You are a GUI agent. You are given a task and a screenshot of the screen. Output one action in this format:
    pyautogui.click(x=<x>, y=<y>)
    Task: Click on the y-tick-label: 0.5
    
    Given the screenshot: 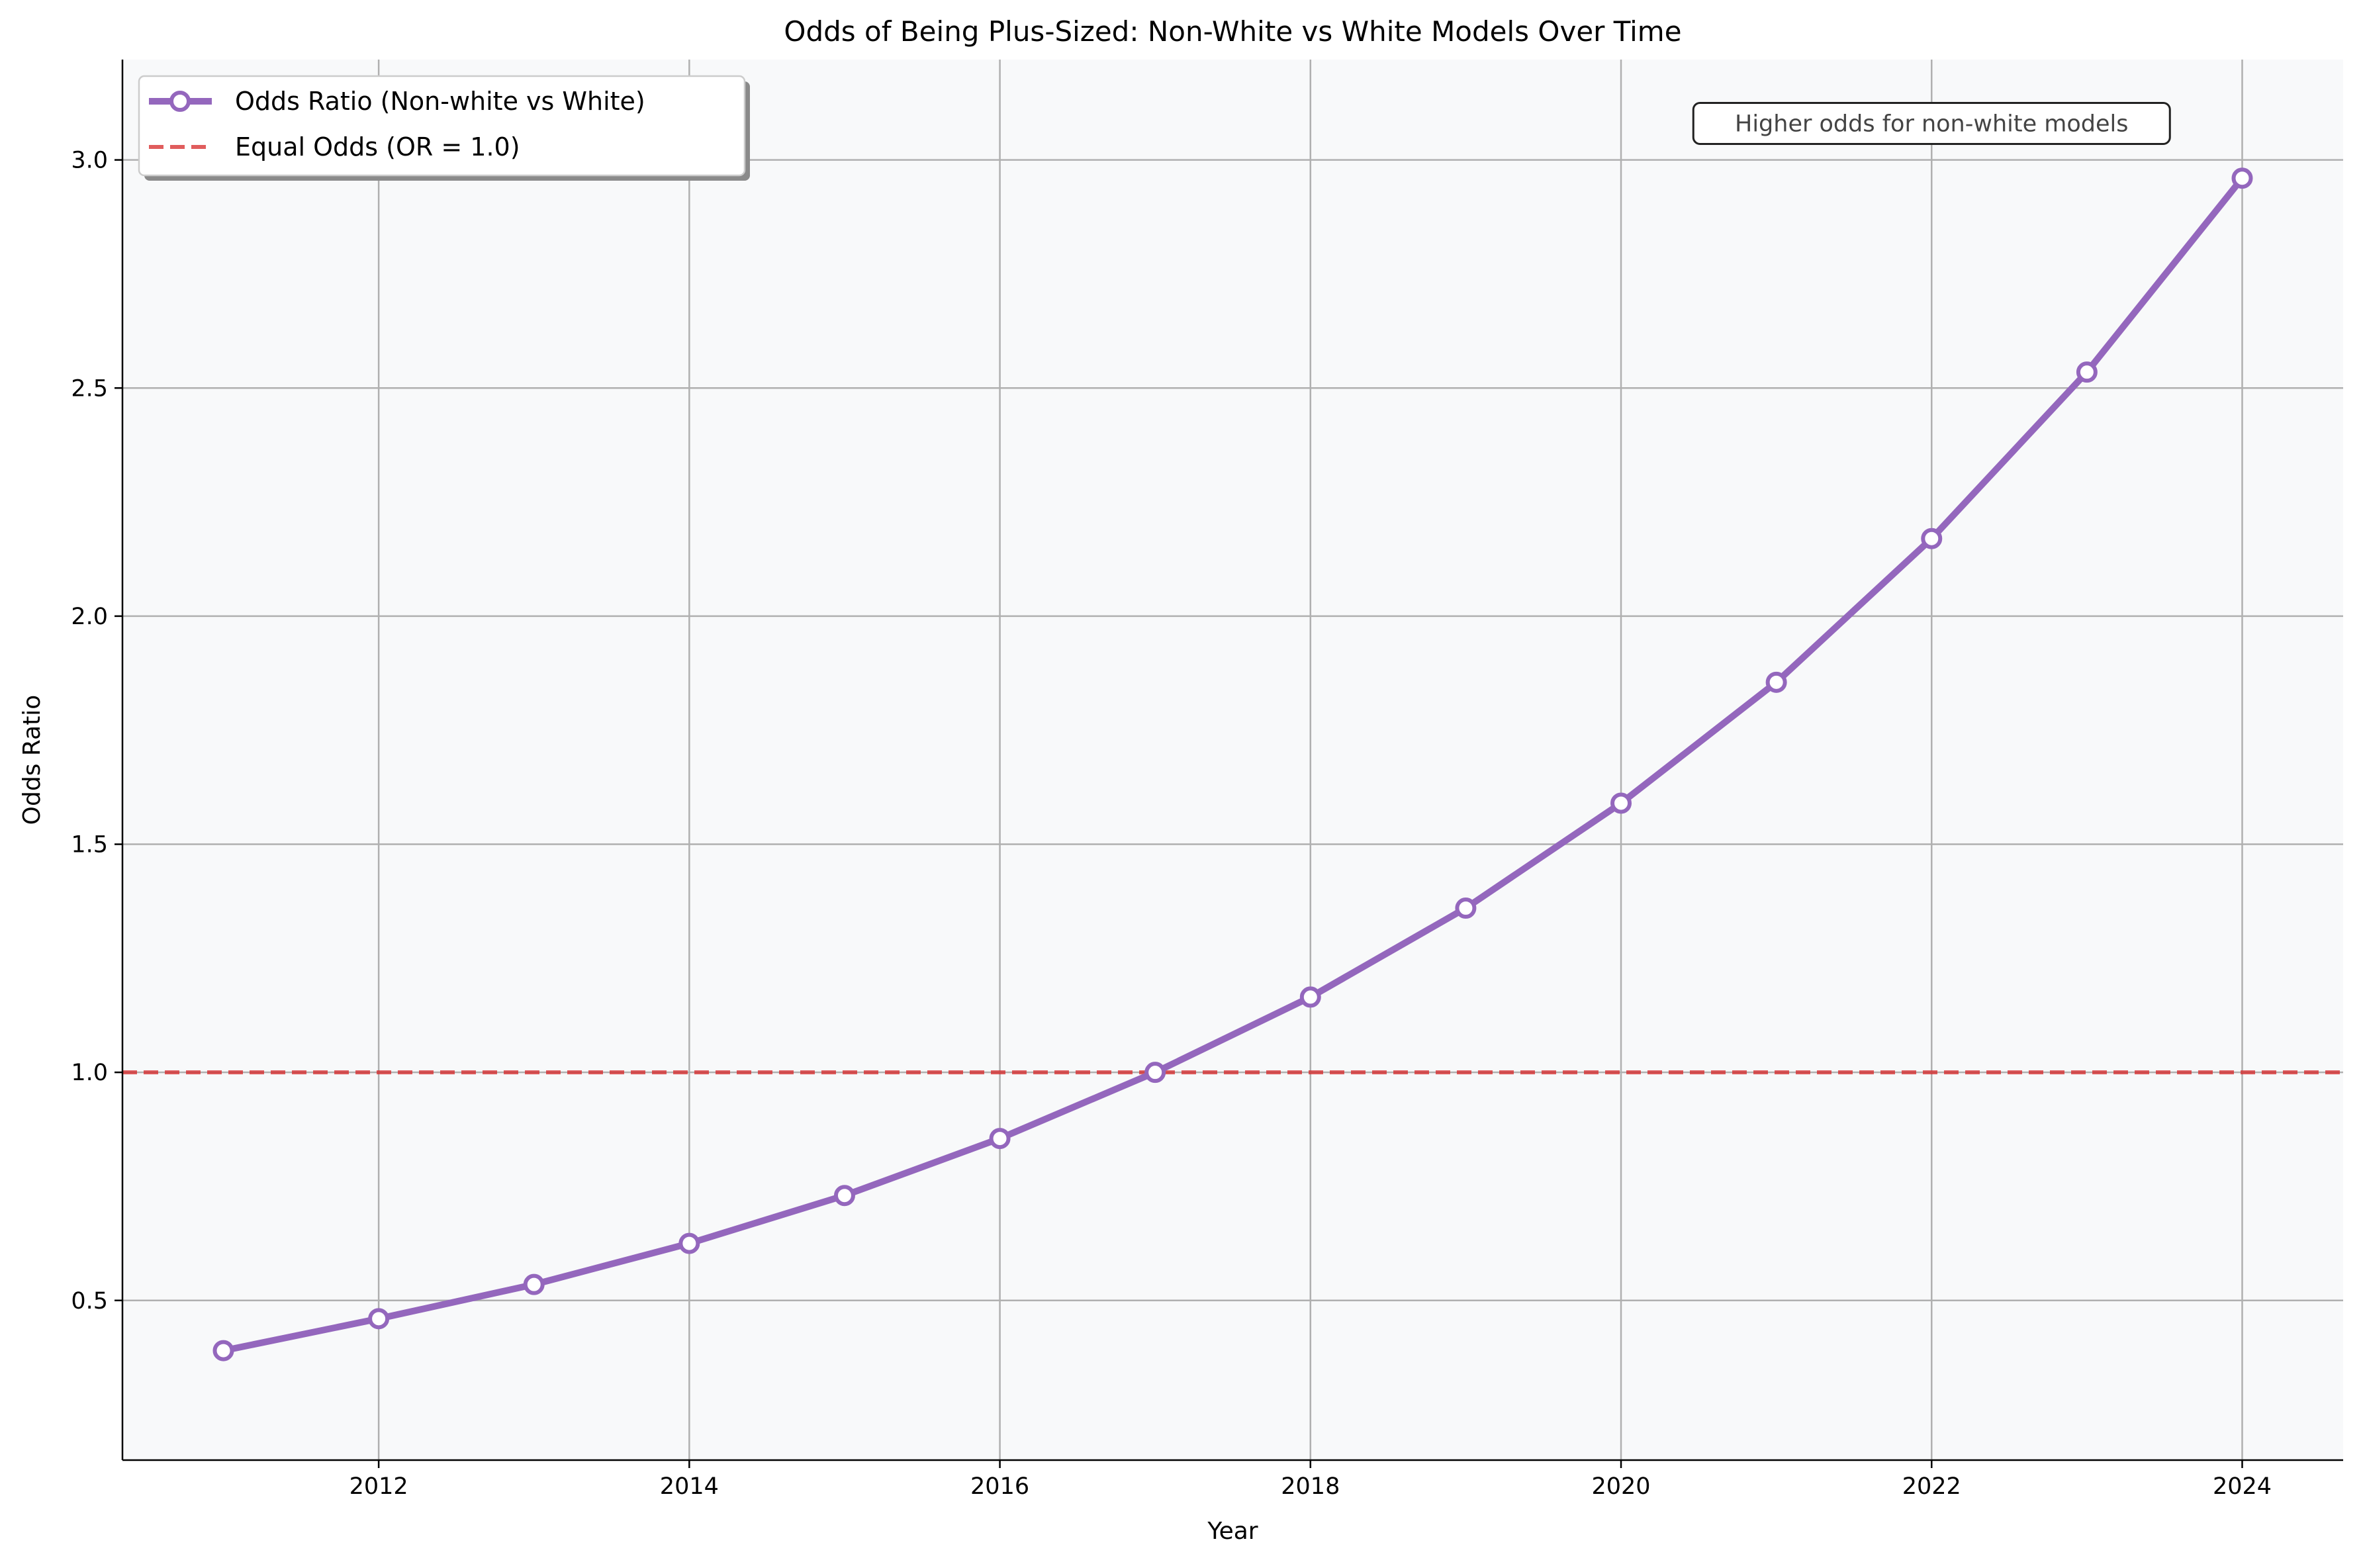 What is the action you would take?
    pyautogui.click(x=89, y=1301)
    